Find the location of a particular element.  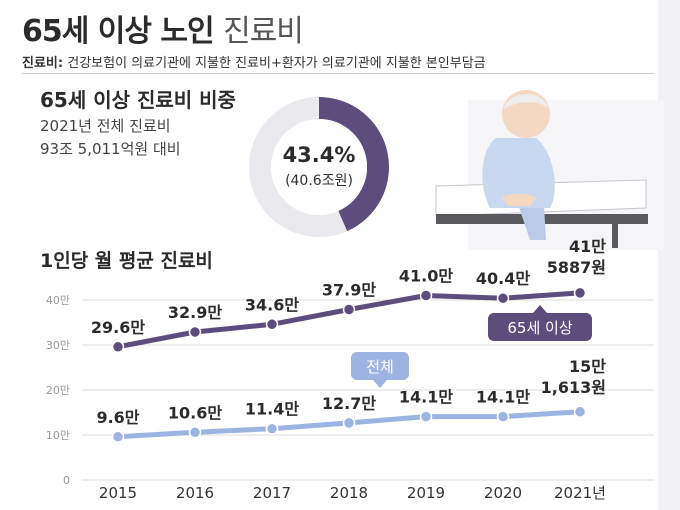

data-label: 37.9만 is located at coordinates (349, 290).